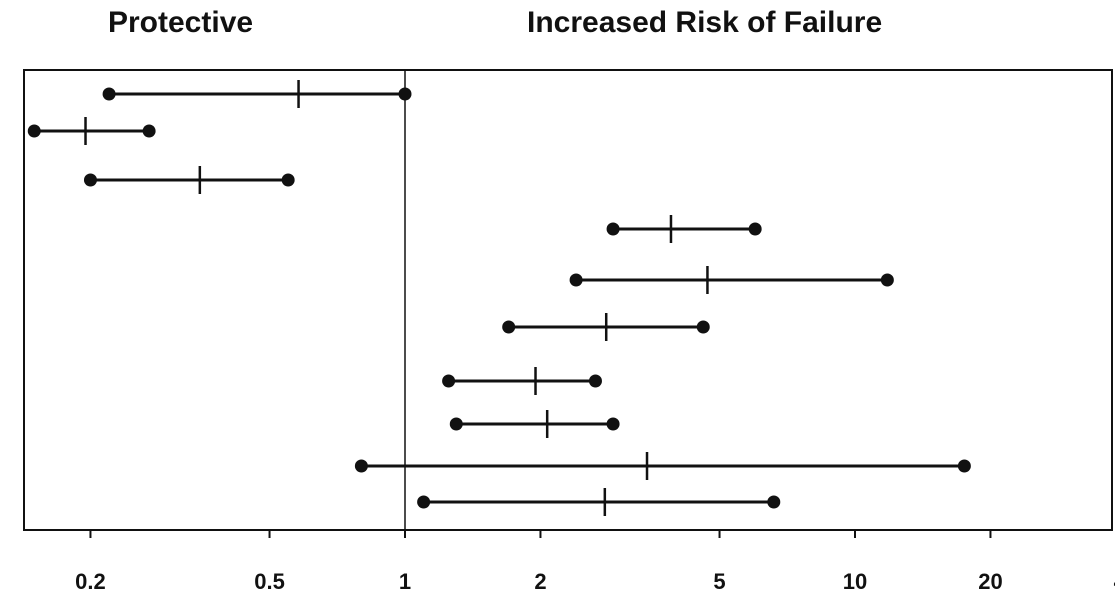 This screenshot has height=599, width=1115. I want to click on x-tick-label: 5, so click(719, 581).